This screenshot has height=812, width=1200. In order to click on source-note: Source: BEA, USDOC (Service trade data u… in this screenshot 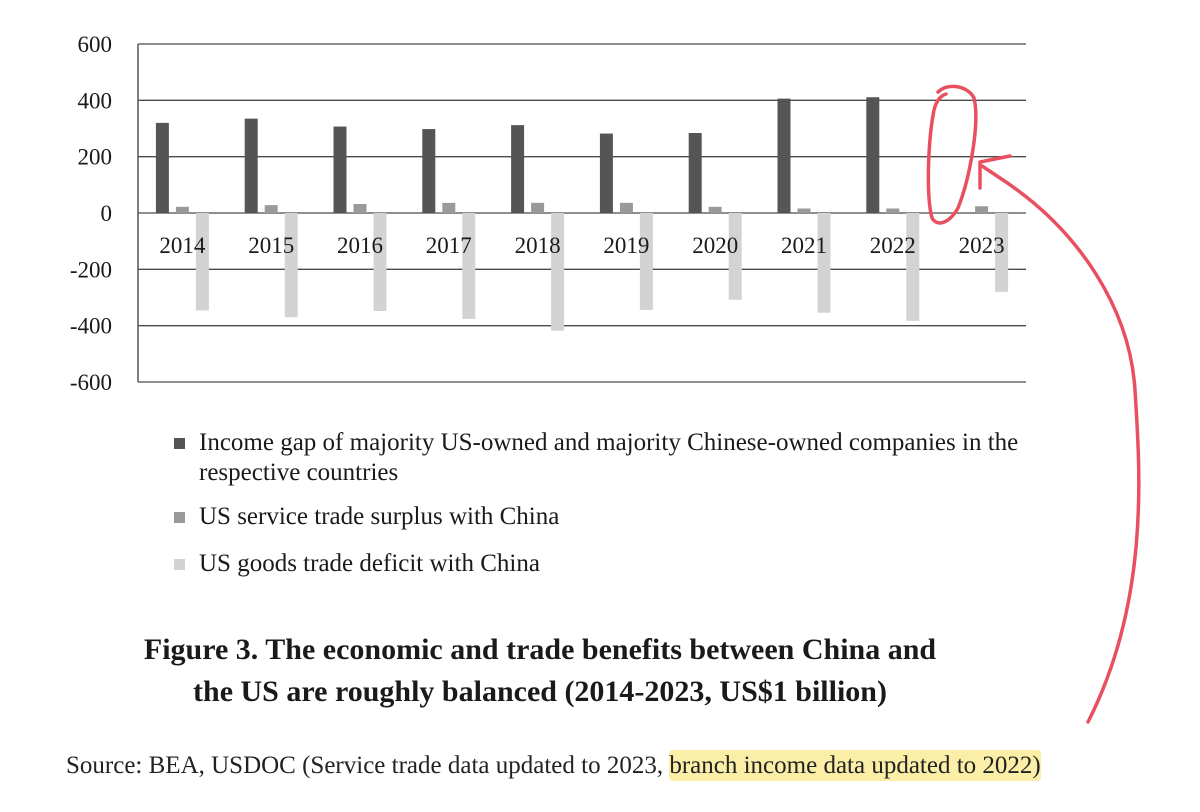, I will do `click(553, 766)`.